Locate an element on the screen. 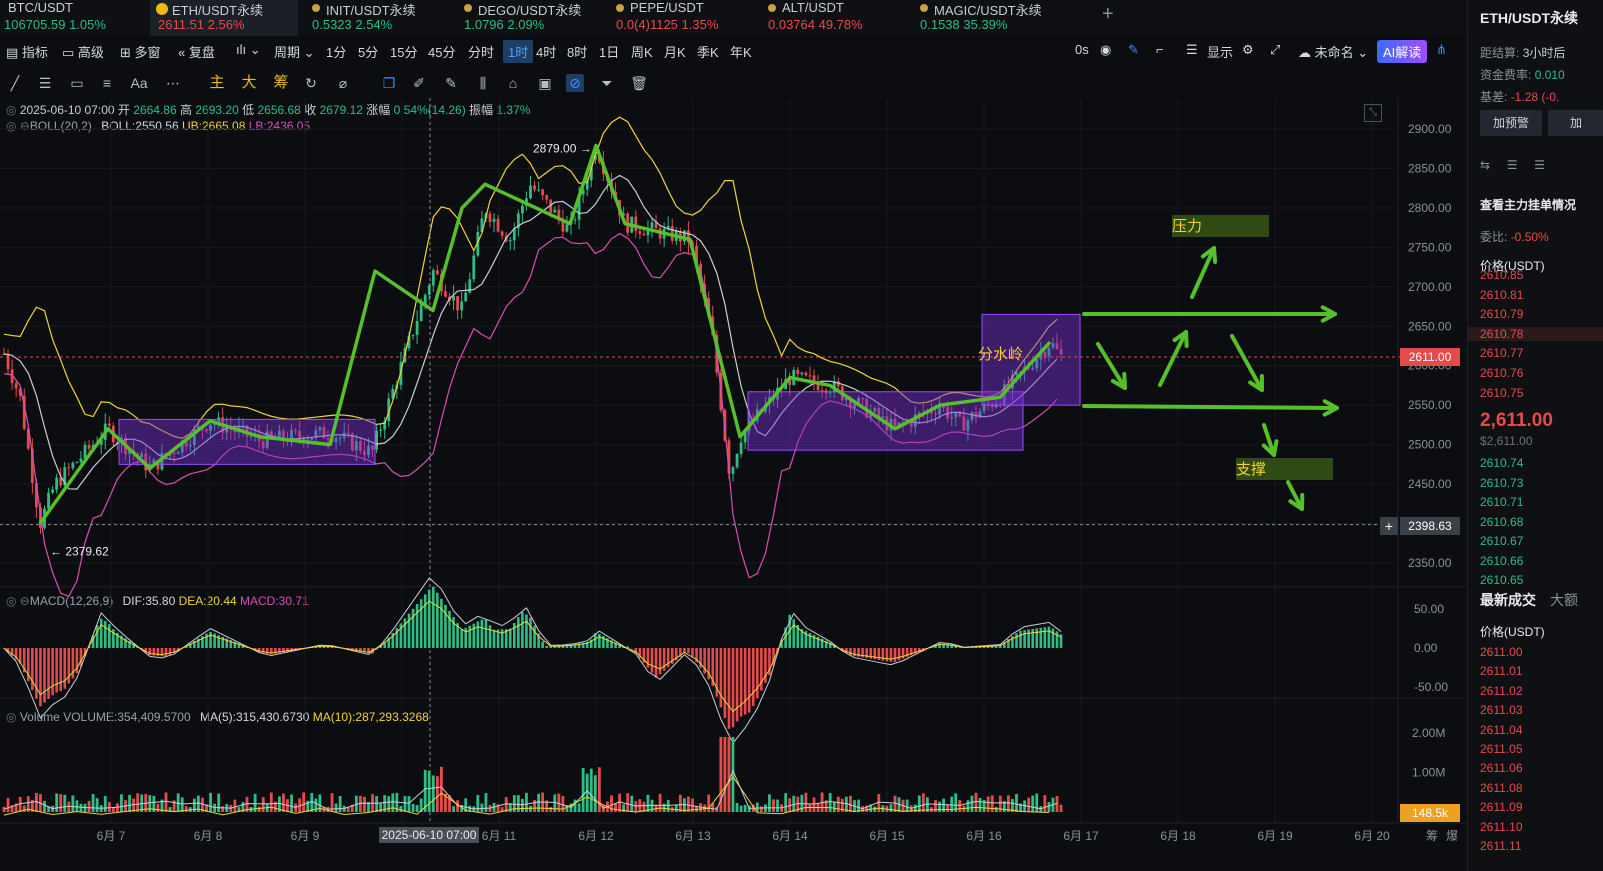 This screenshot has height=871, width=1603. cloud-layout-dropdown: ☁ 未命名 ⌄ is located at coordinates (1333, 52).